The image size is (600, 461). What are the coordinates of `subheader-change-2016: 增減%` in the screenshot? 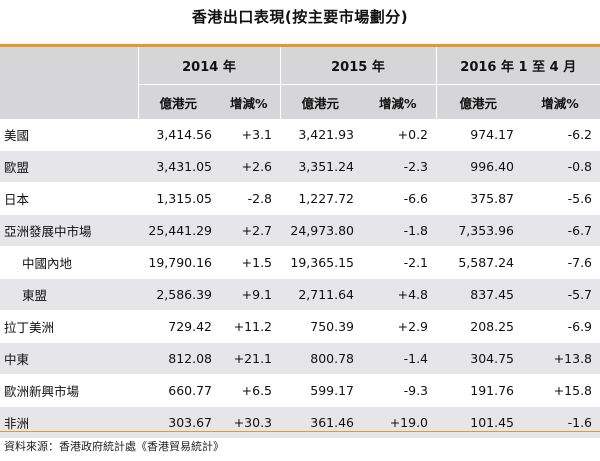 It's located at (560, 101).